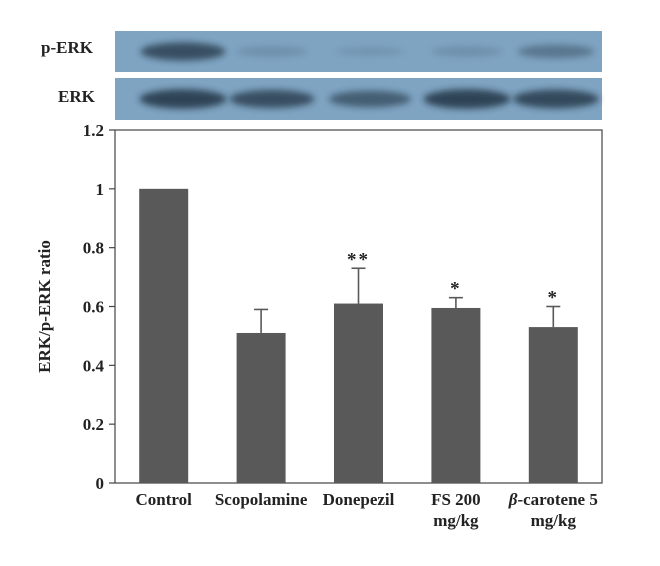  What do you see at coordinates (44, 306) in the screenshot?
I see `y-axis-label: ERK/p-ERK ratio` at bounding box center [44, 306].